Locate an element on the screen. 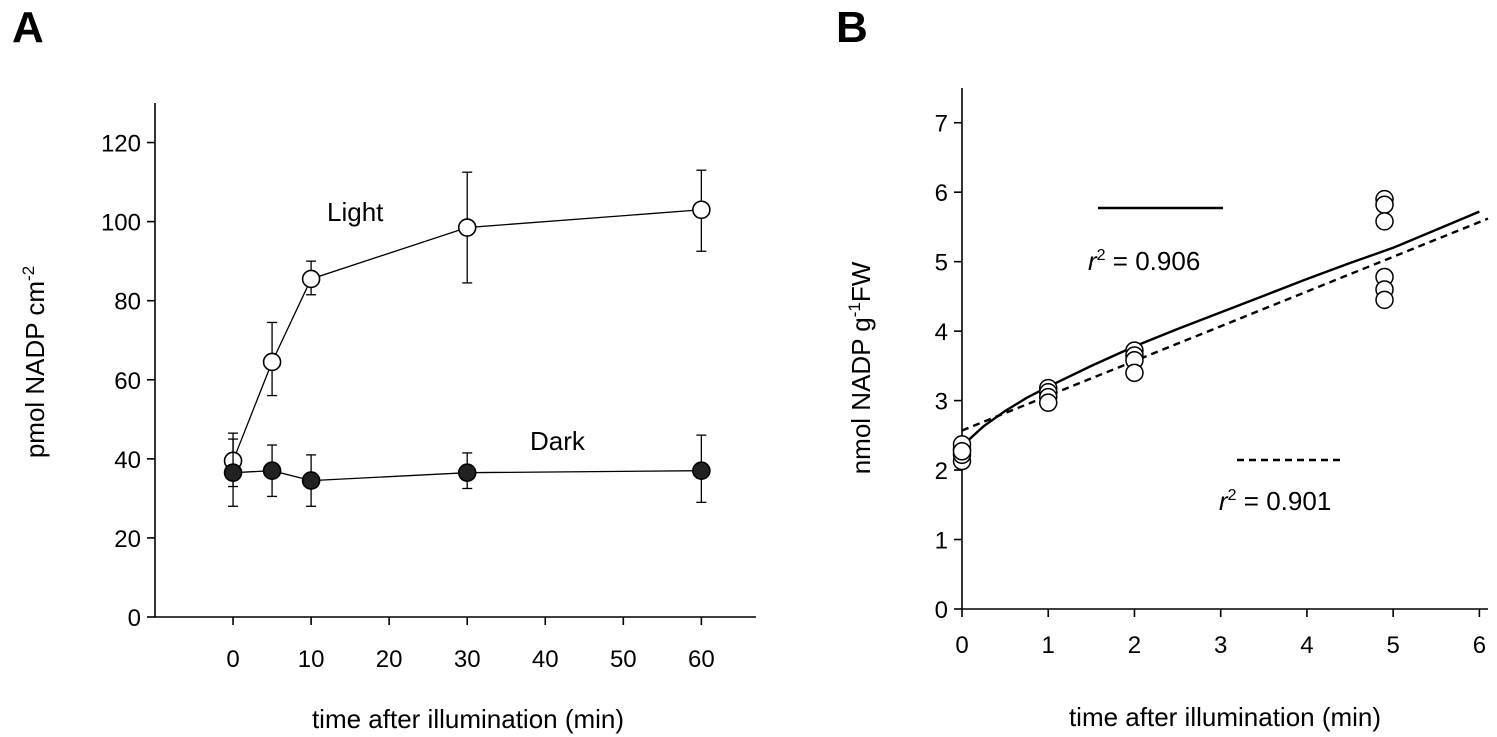 Image resolution: width=1497 pixels, height=737 pixels. y-tick-label: 20 is located at coordinates (127, 539).